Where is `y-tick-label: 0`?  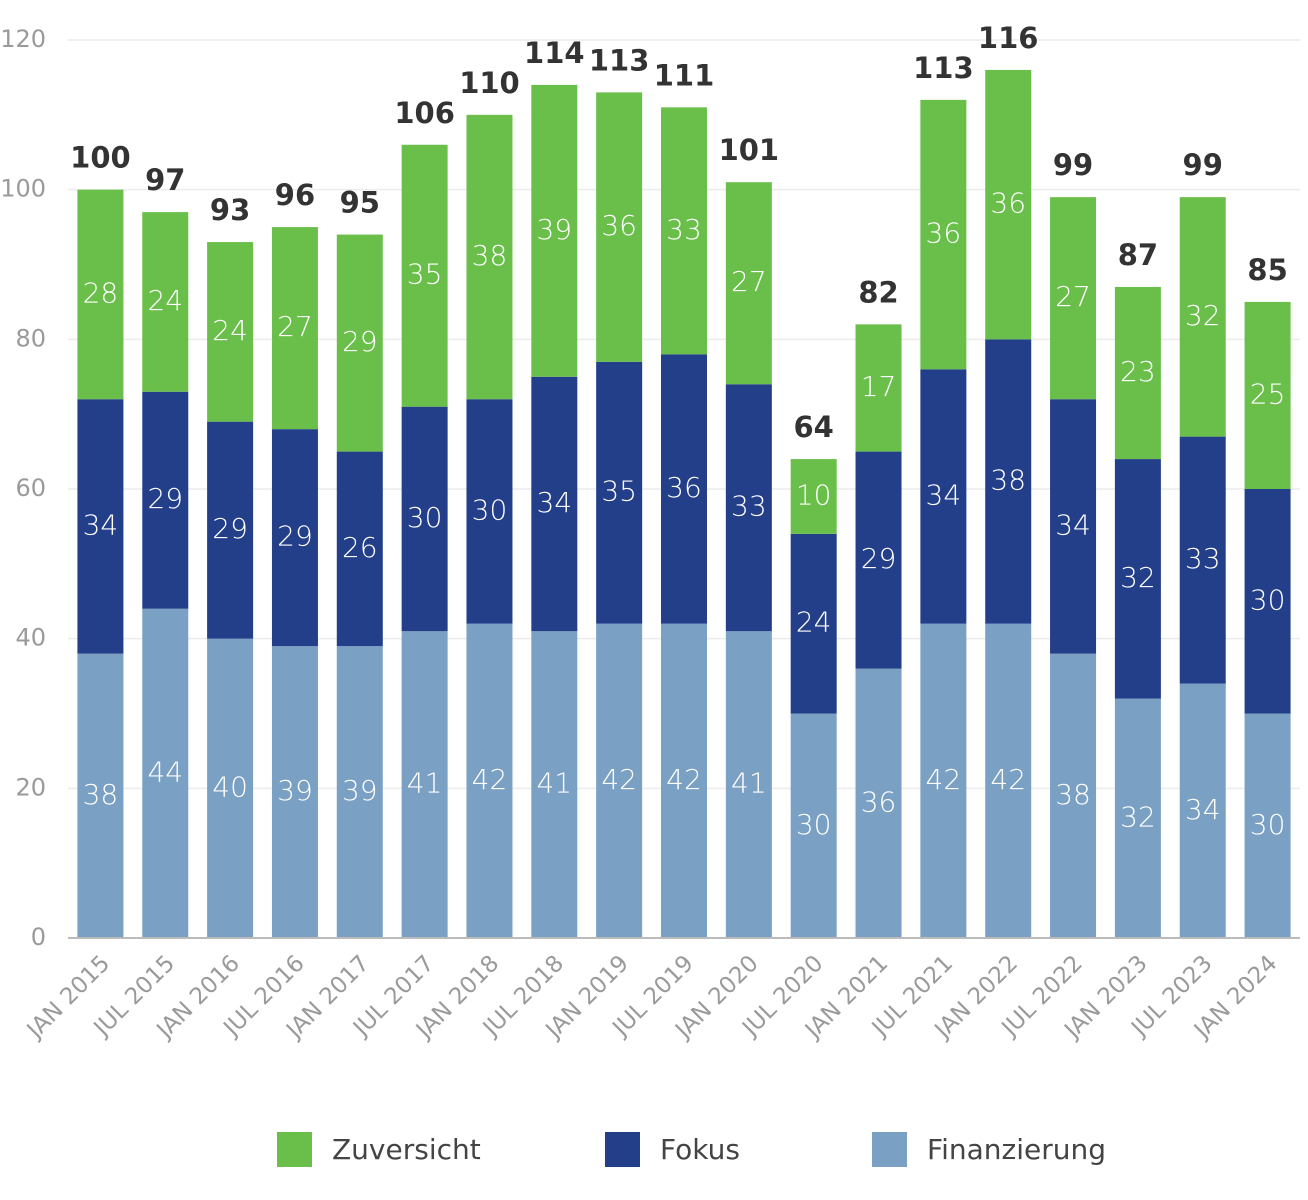
y-tick-label: 0 is located at coordinates (38, 937).